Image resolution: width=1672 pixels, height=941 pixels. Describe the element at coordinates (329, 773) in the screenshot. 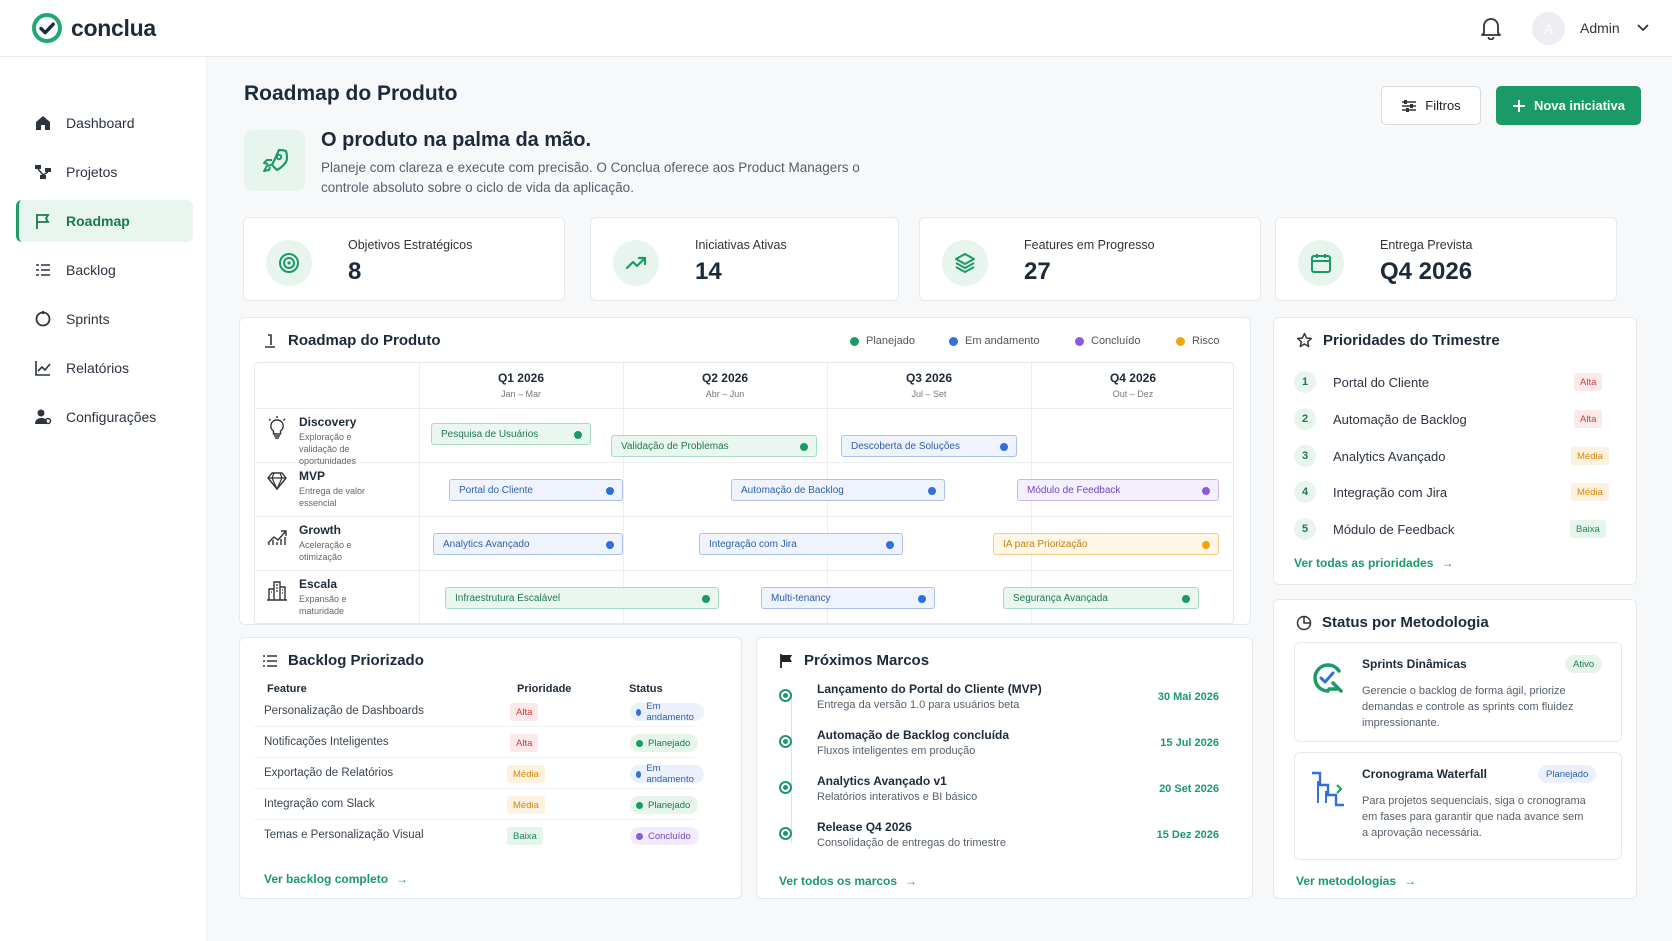

I see `feature-name: Exportação de Relatórios` at that location.